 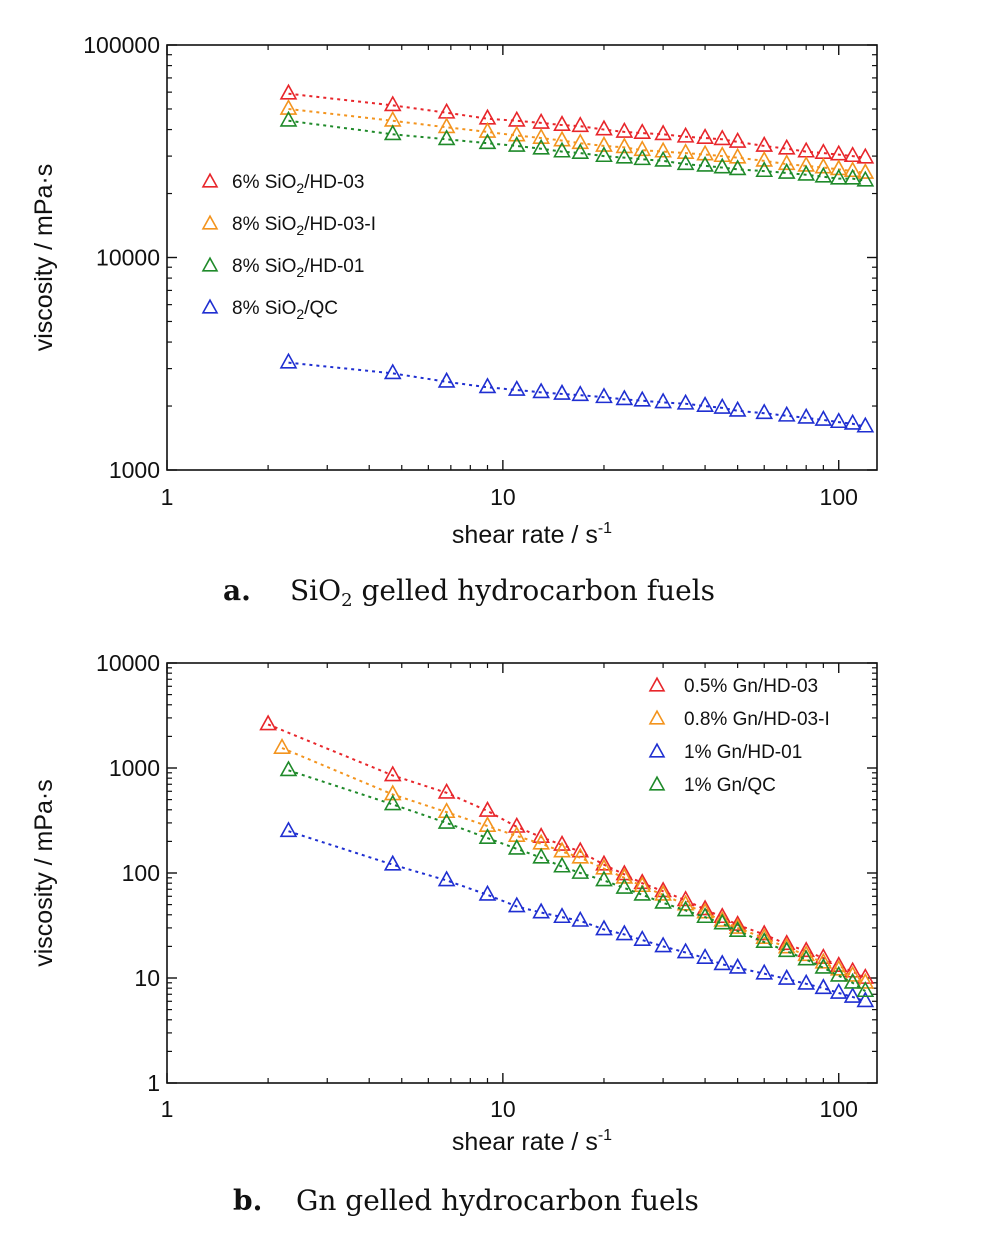 I want to click on y-tick-label: 10000, so click(x=128, y=663).